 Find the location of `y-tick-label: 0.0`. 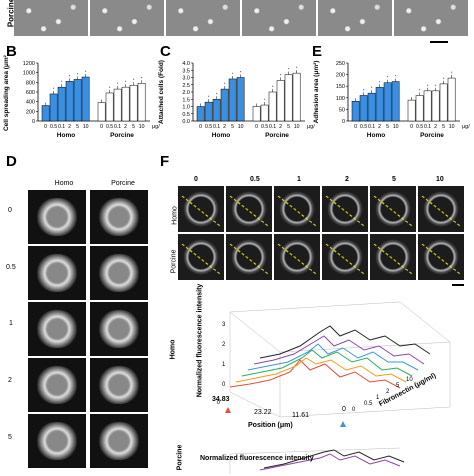

y-tick-label: 0.0 is located at coordinates (186, 122).